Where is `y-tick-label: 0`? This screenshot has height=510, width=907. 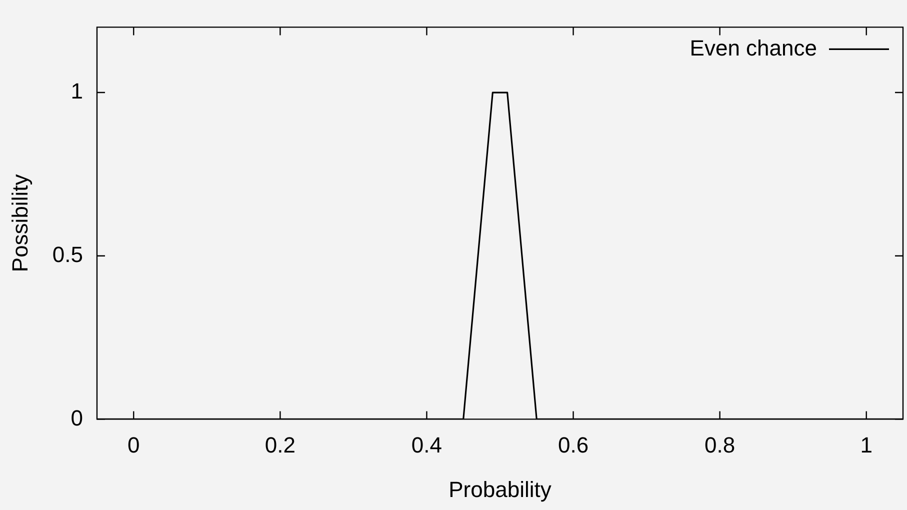
y-tick-label: 0 is located at coordinates (76, 417).